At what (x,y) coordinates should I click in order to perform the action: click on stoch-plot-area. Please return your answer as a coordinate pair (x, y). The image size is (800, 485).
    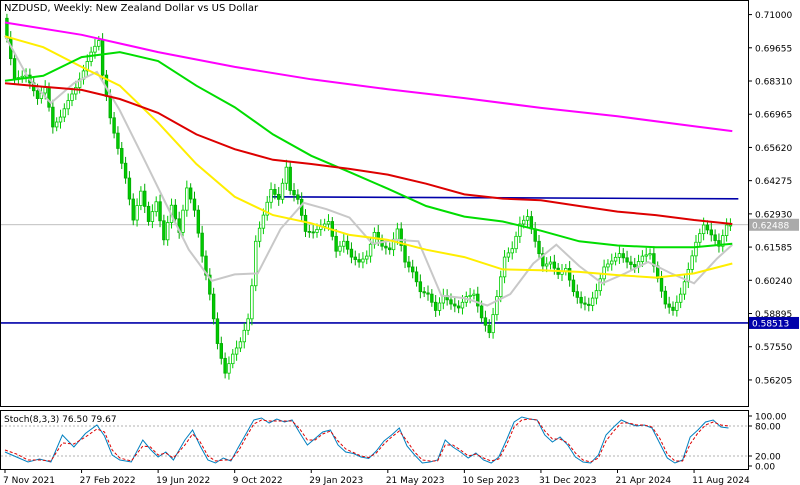
    Looking at the image, I should click on (374, 440).